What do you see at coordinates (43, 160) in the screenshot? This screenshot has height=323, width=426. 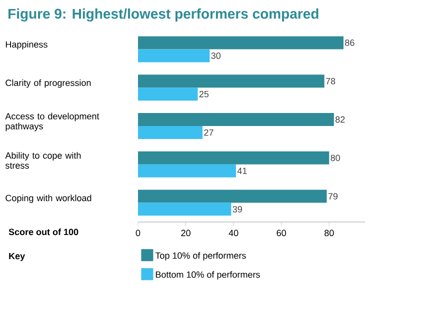 I see `y-tick-label: Ability to cope with stress` at bounding box center [43, 160].